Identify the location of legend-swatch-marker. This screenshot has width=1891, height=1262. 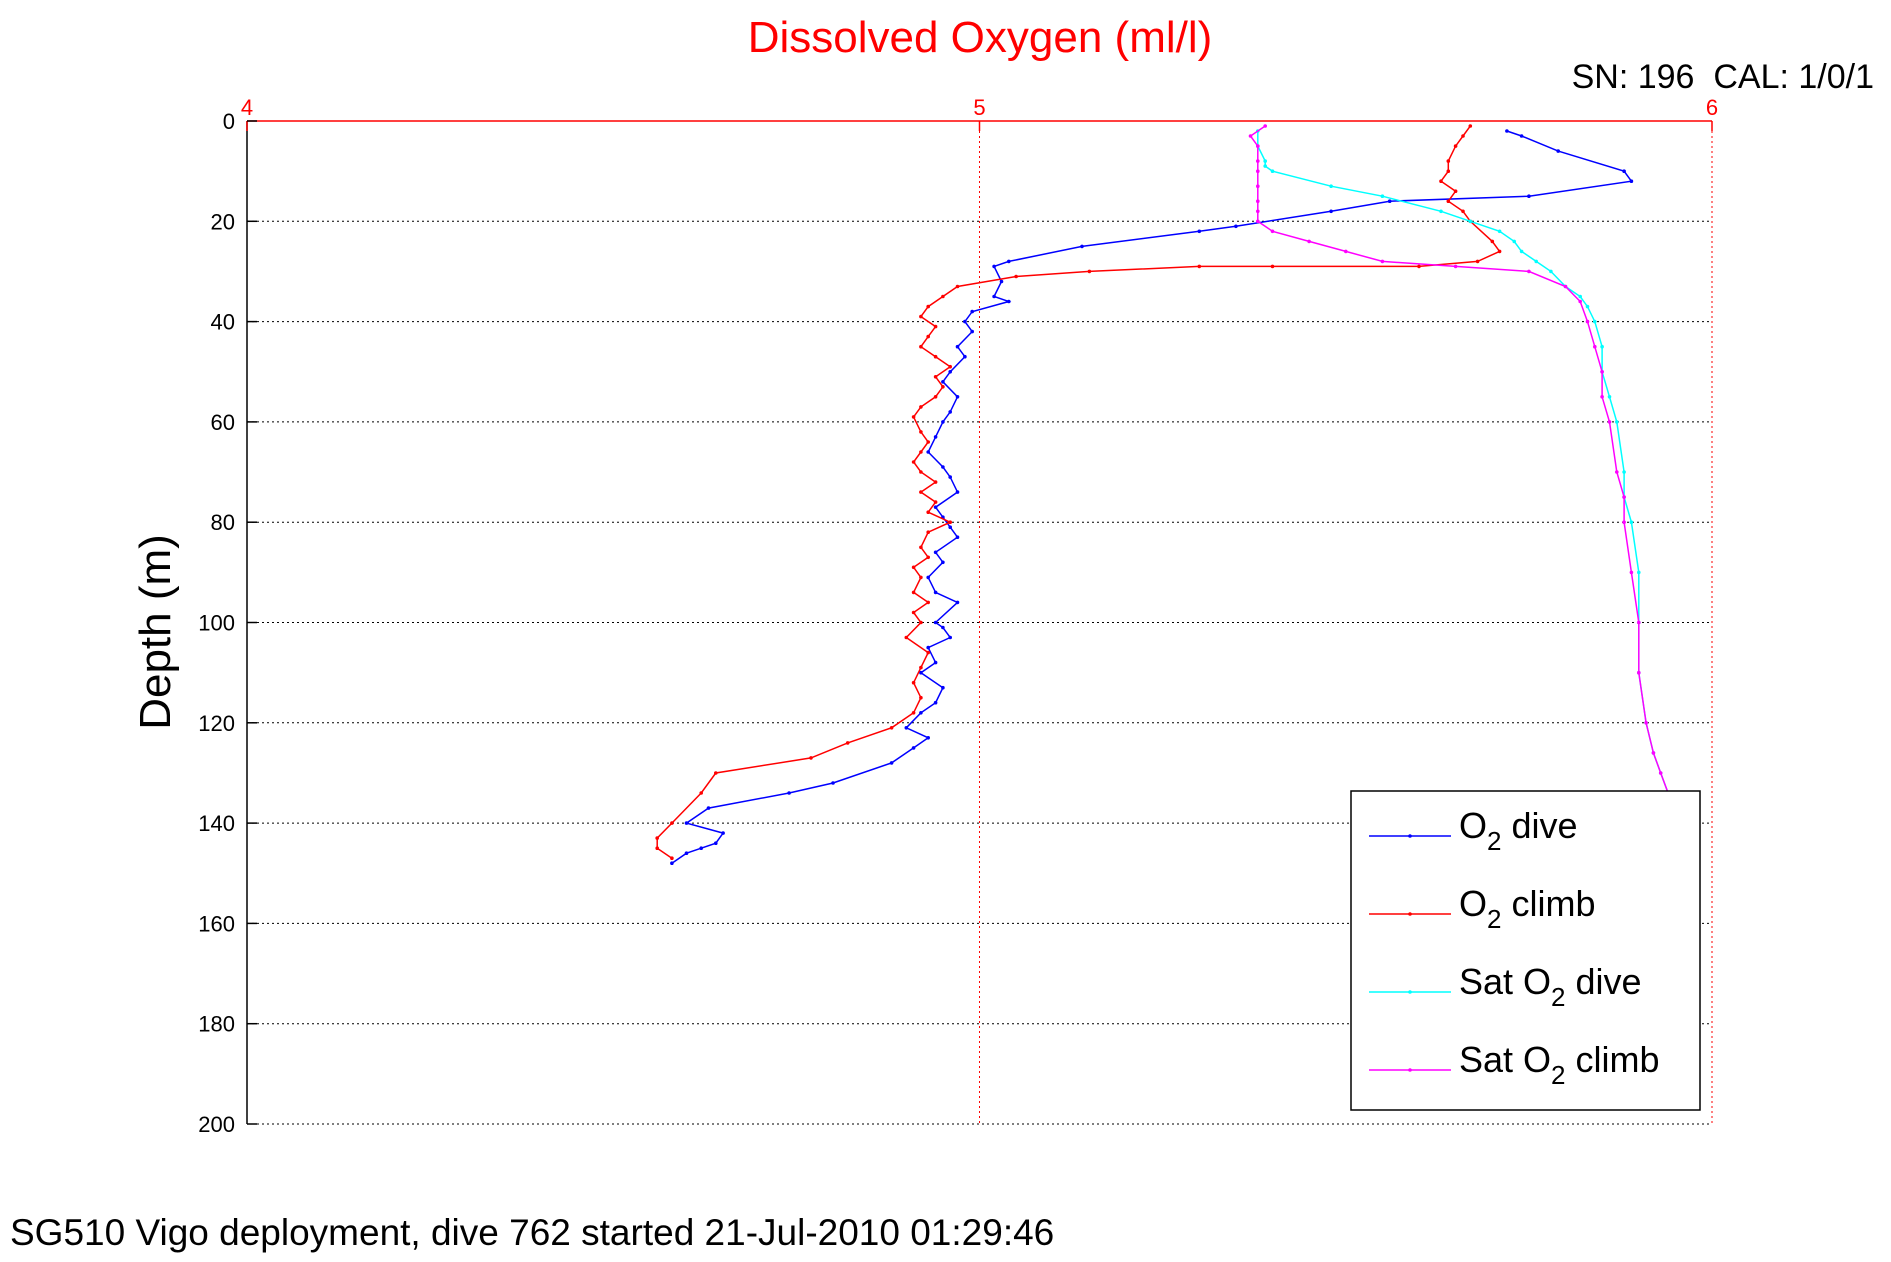
(1410, 836).